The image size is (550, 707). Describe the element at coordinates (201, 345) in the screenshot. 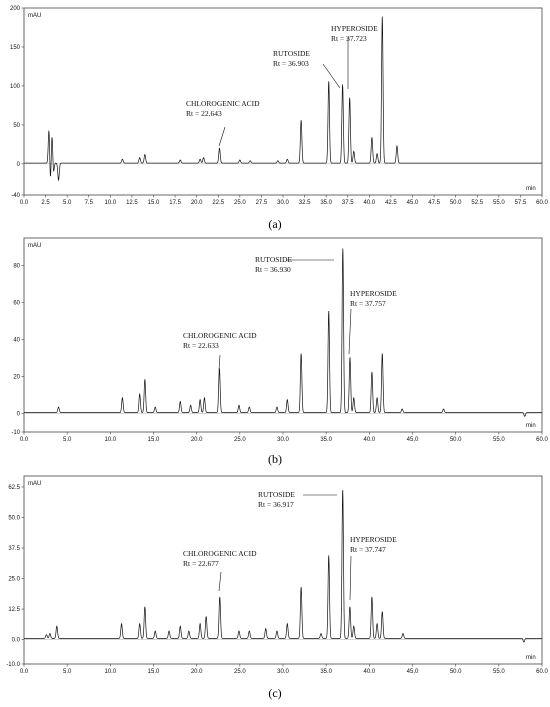

I see `peak-label-rt: Rt = 22.633` at that location.